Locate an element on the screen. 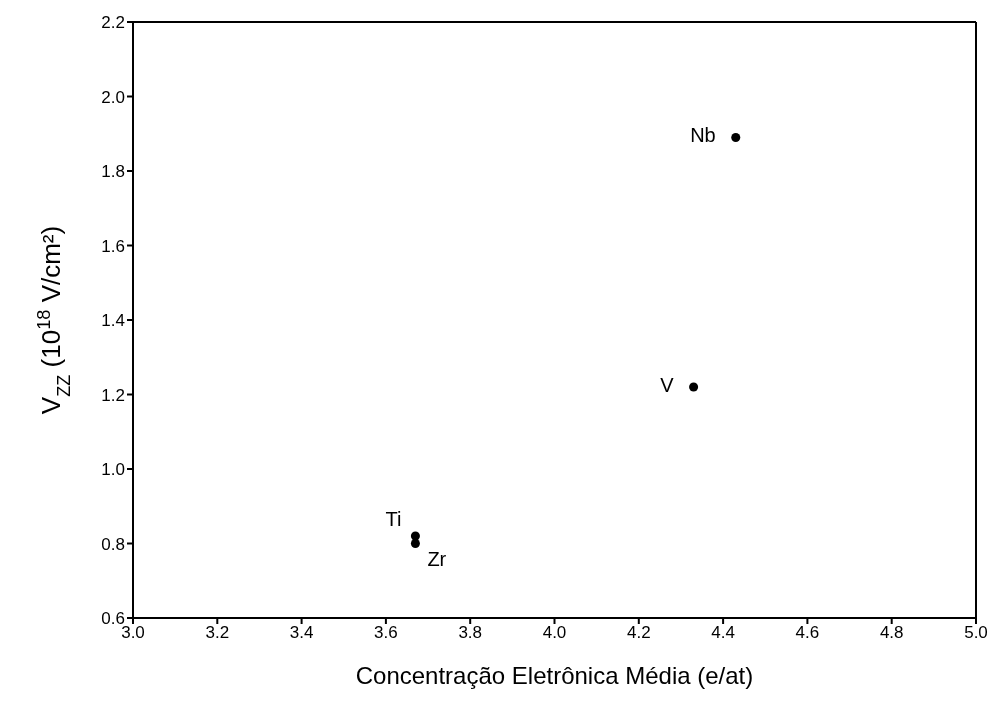  annotation: Ti is located at coordinates (393, 519).